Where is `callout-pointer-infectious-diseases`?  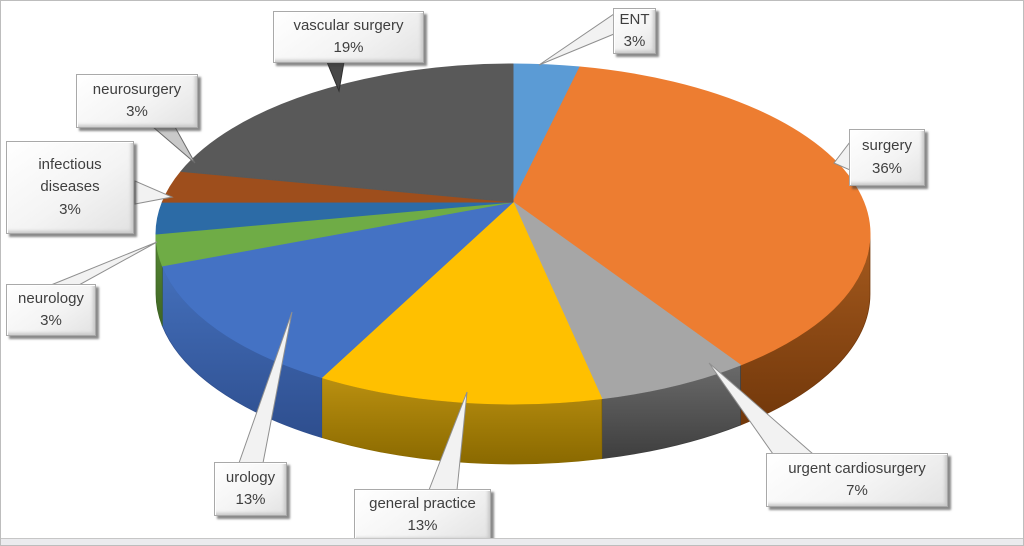
callout-pointer-infectious-diseases is located at coordinates (154, 192).